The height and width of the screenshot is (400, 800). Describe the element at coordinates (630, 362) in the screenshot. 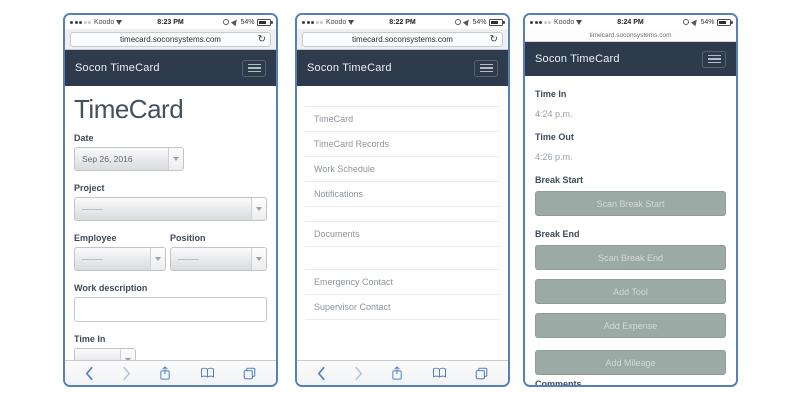

I see `add-mileage-button: Add Mileage` at that location.